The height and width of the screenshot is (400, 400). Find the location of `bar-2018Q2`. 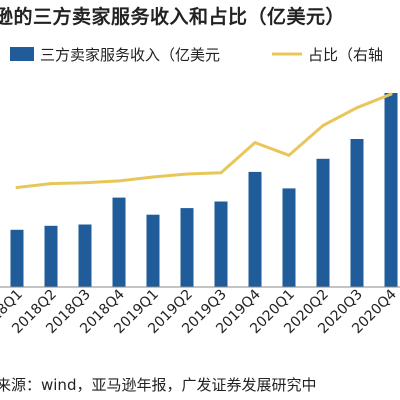

bar-2018Q2 is located at coordinates (51, 256).